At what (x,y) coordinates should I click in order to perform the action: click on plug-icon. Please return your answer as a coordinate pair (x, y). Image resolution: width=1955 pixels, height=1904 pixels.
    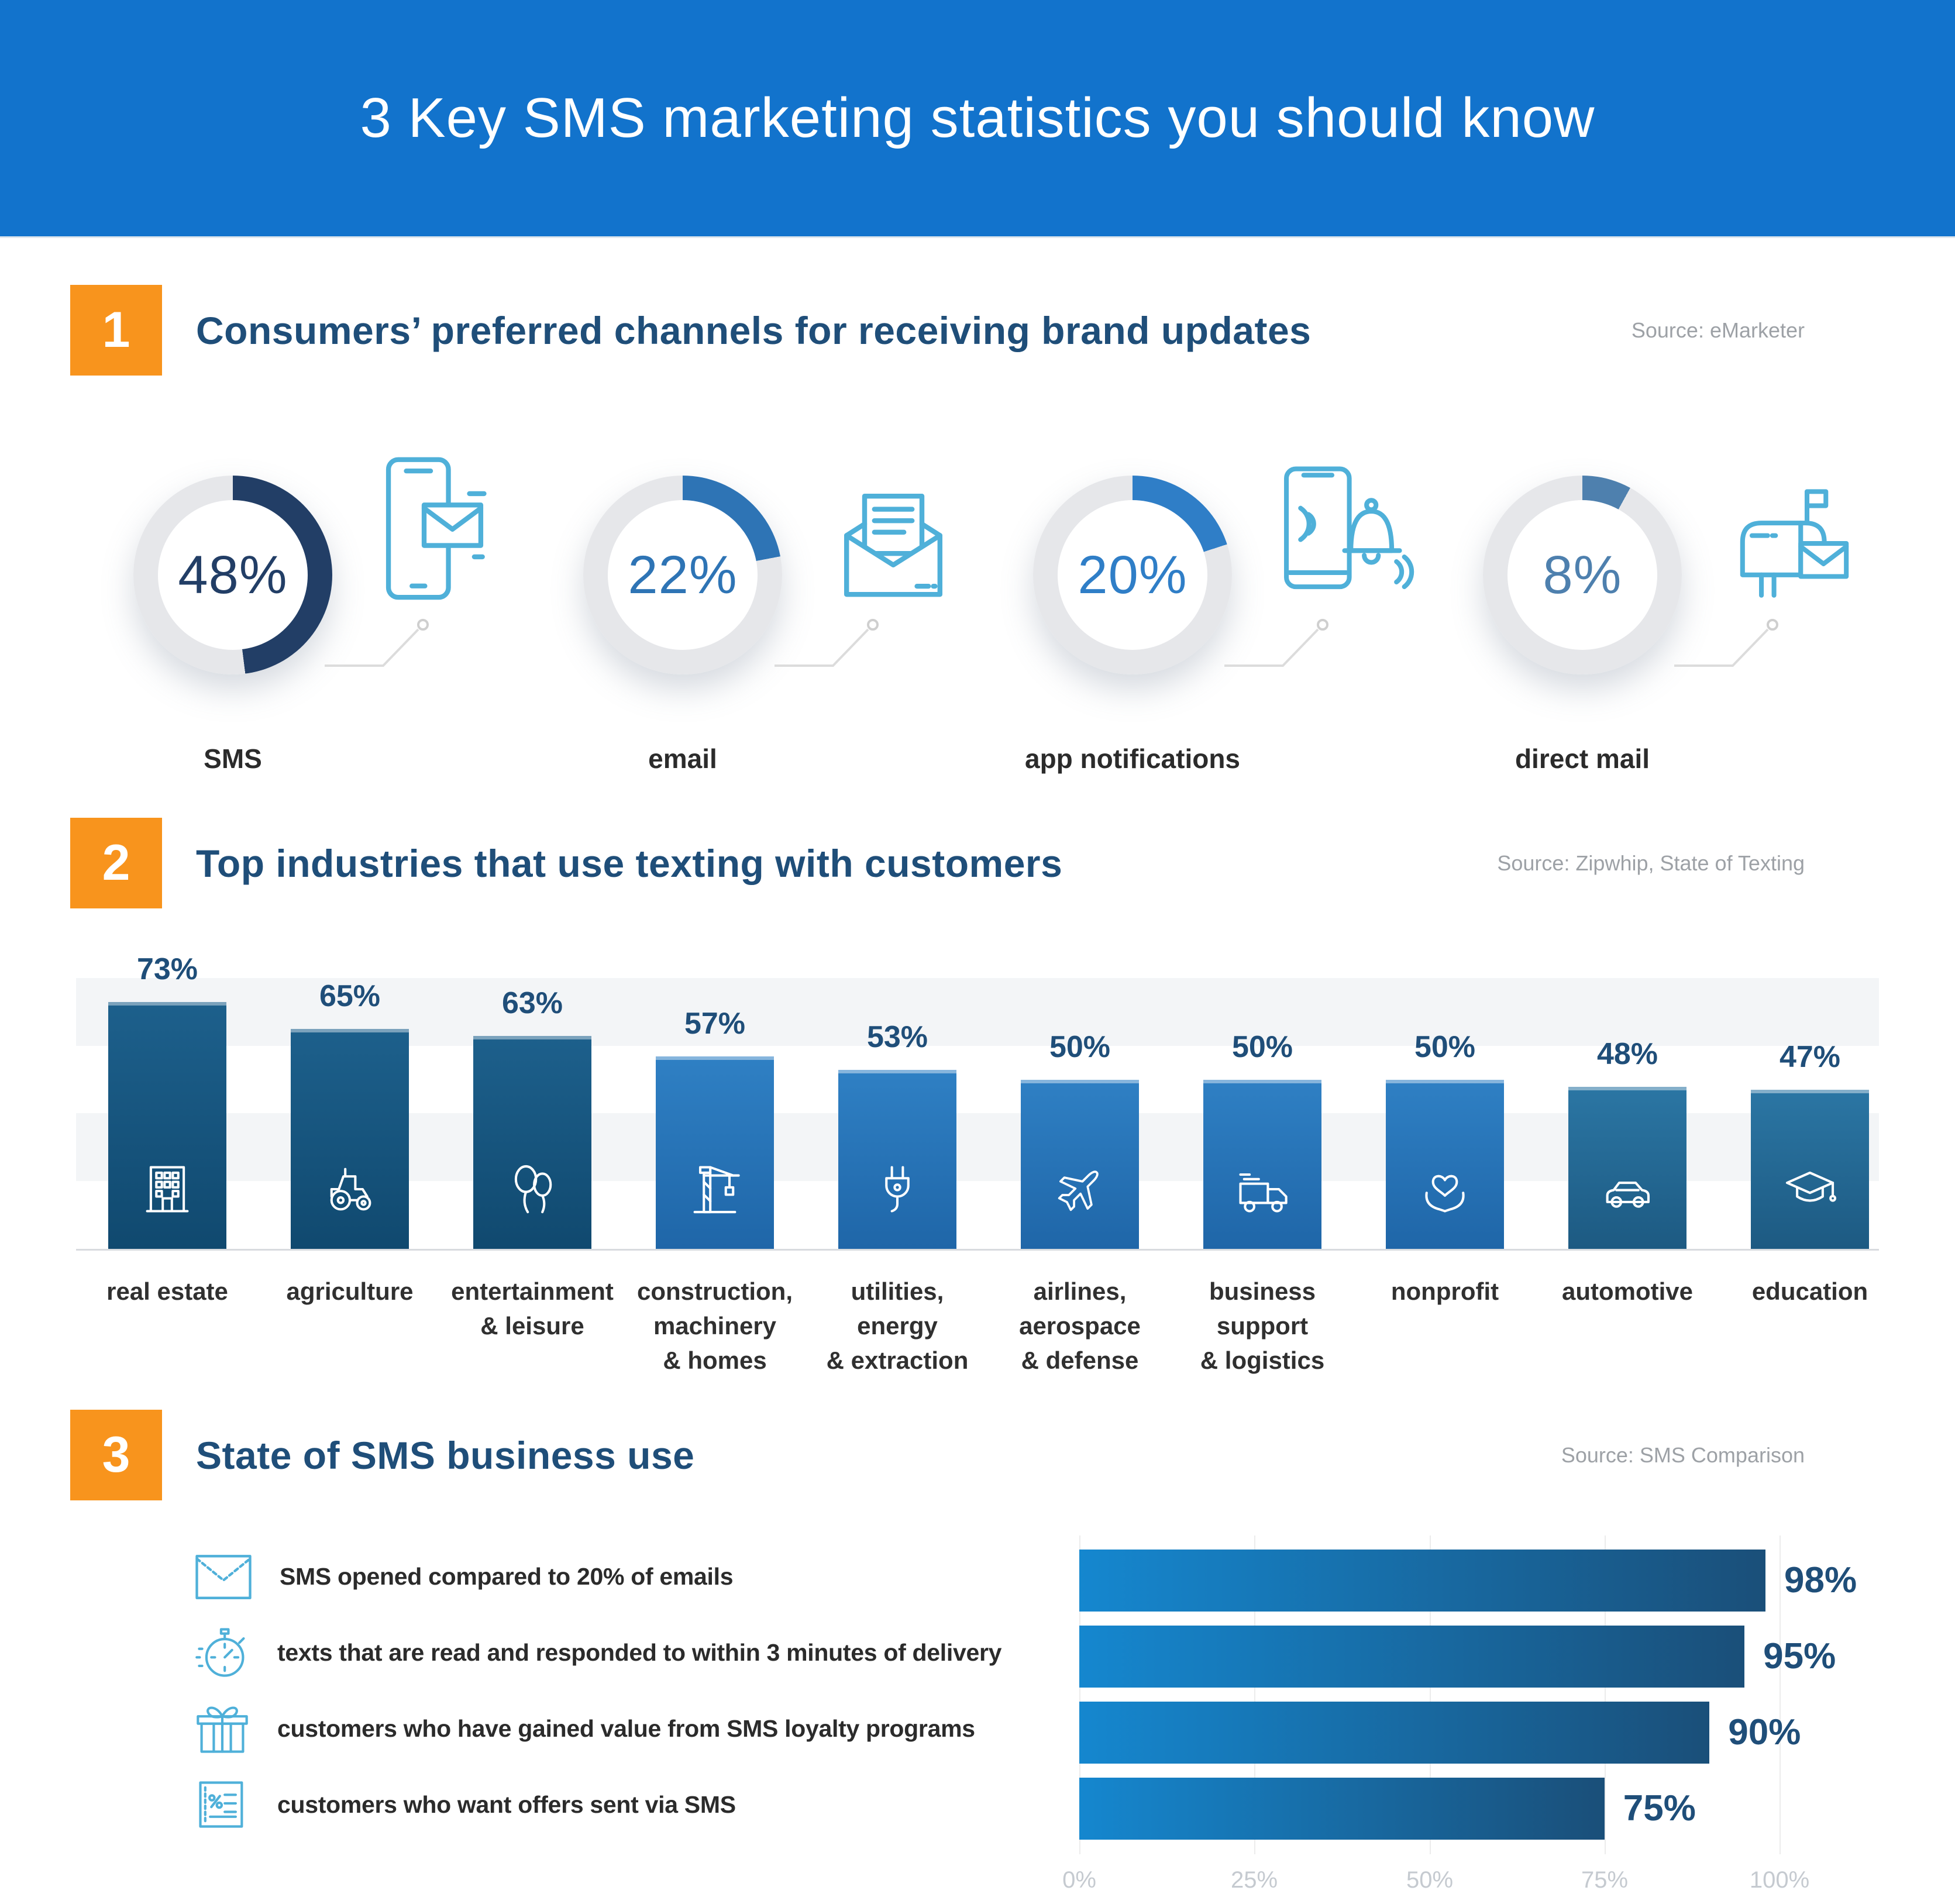
    Looking at the image, I should click on (897, 1189).